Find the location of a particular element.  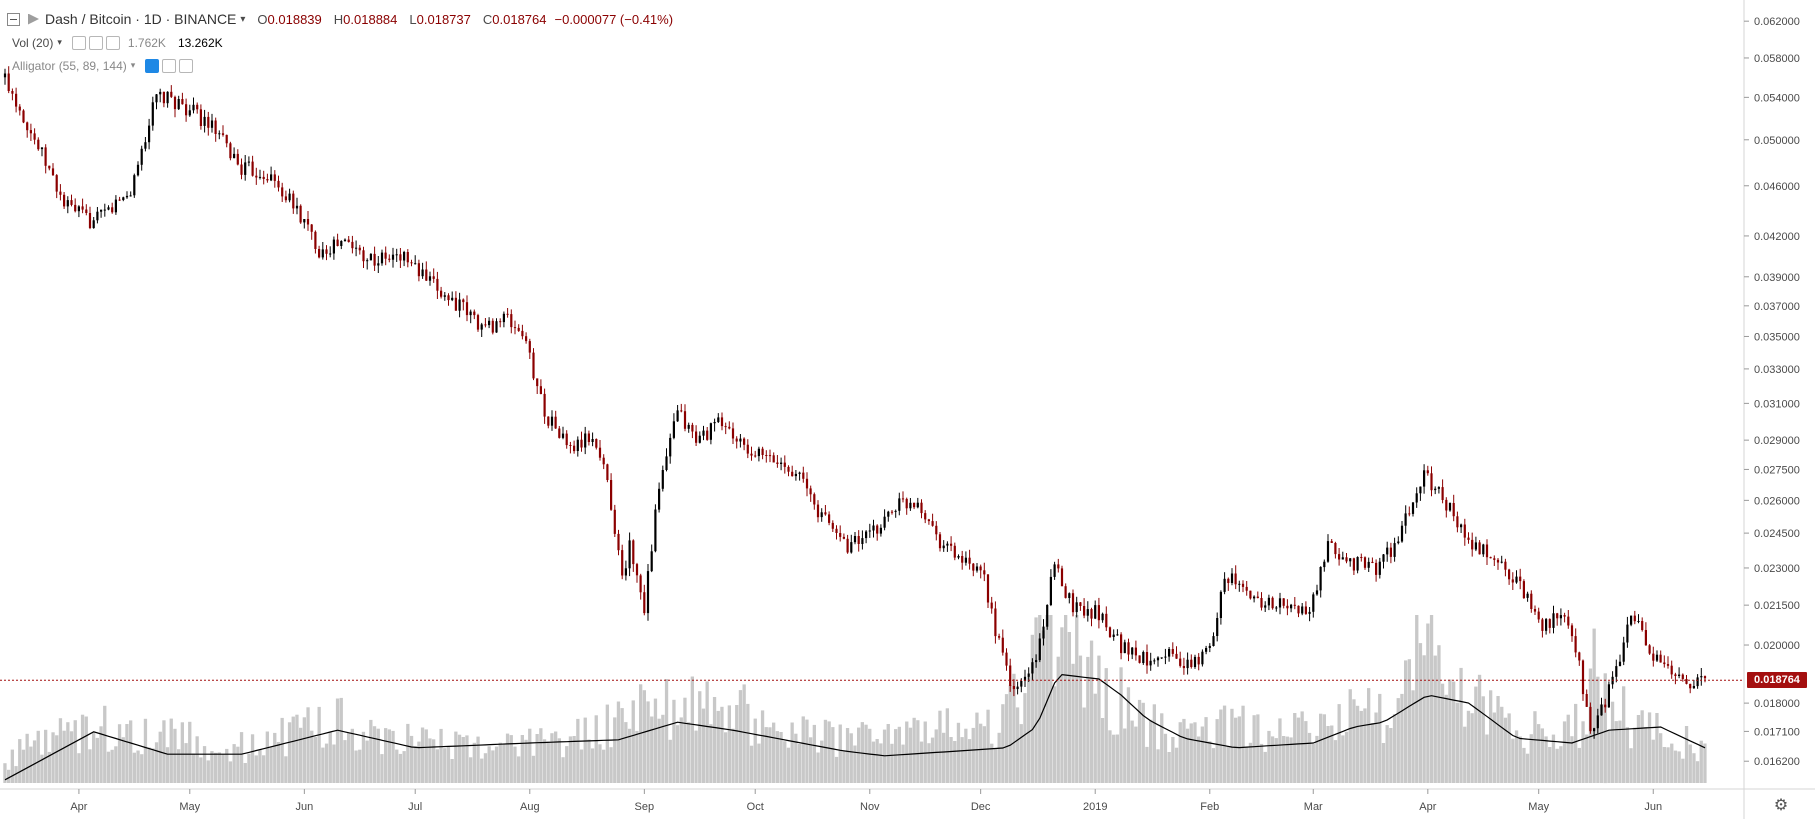

volume-ma-value: 13.262K is located at coordinates (200, 43).